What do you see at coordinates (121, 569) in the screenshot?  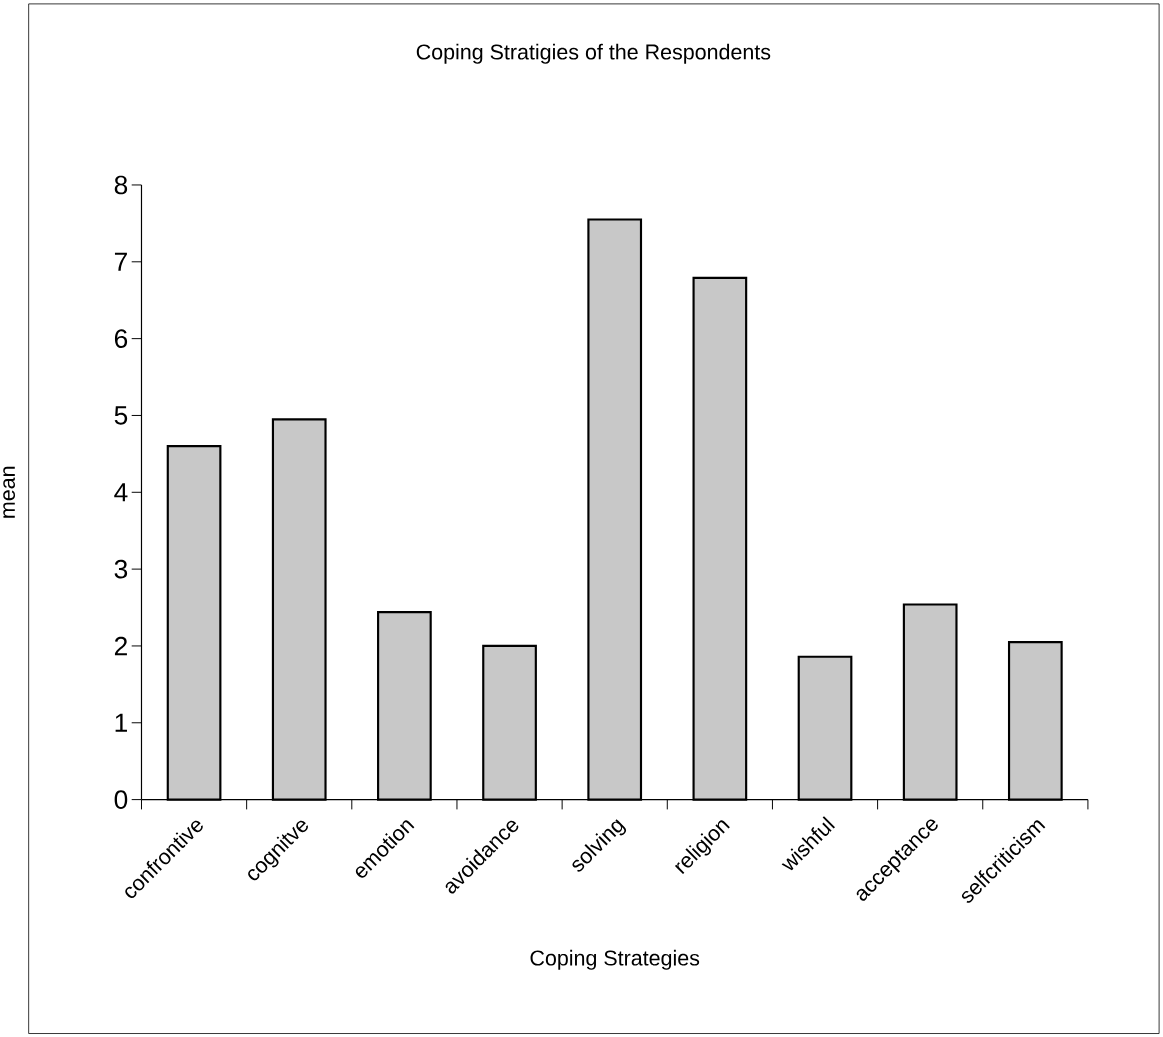 I see `y-tick-label: 3` at bounding box center [121, 569].